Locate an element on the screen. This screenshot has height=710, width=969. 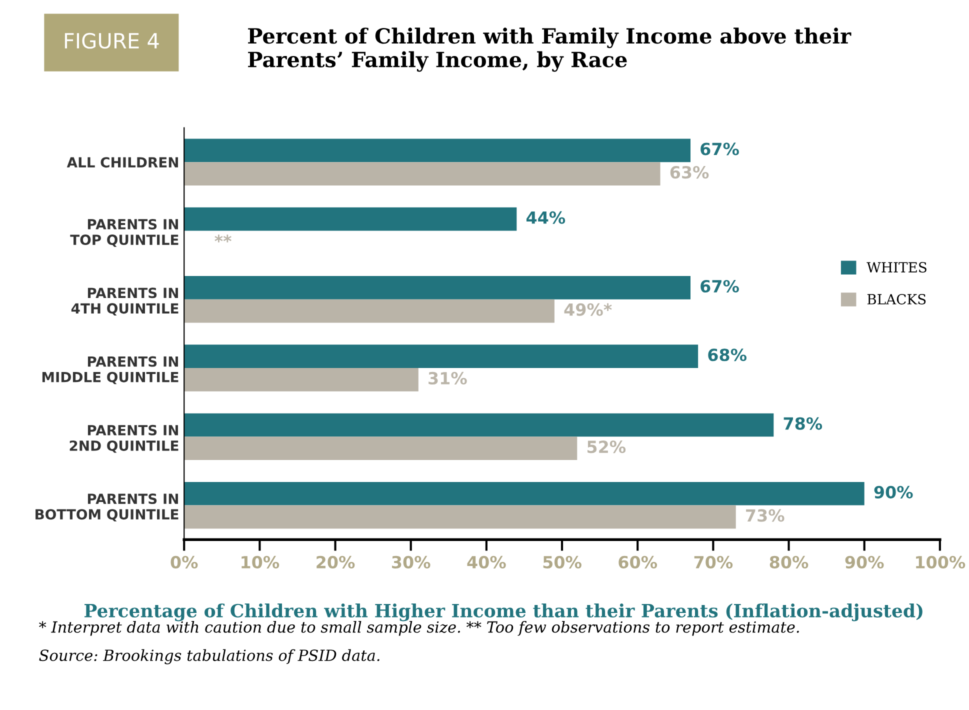
x-tick-label: 100% is located at coordinates (941, 562).